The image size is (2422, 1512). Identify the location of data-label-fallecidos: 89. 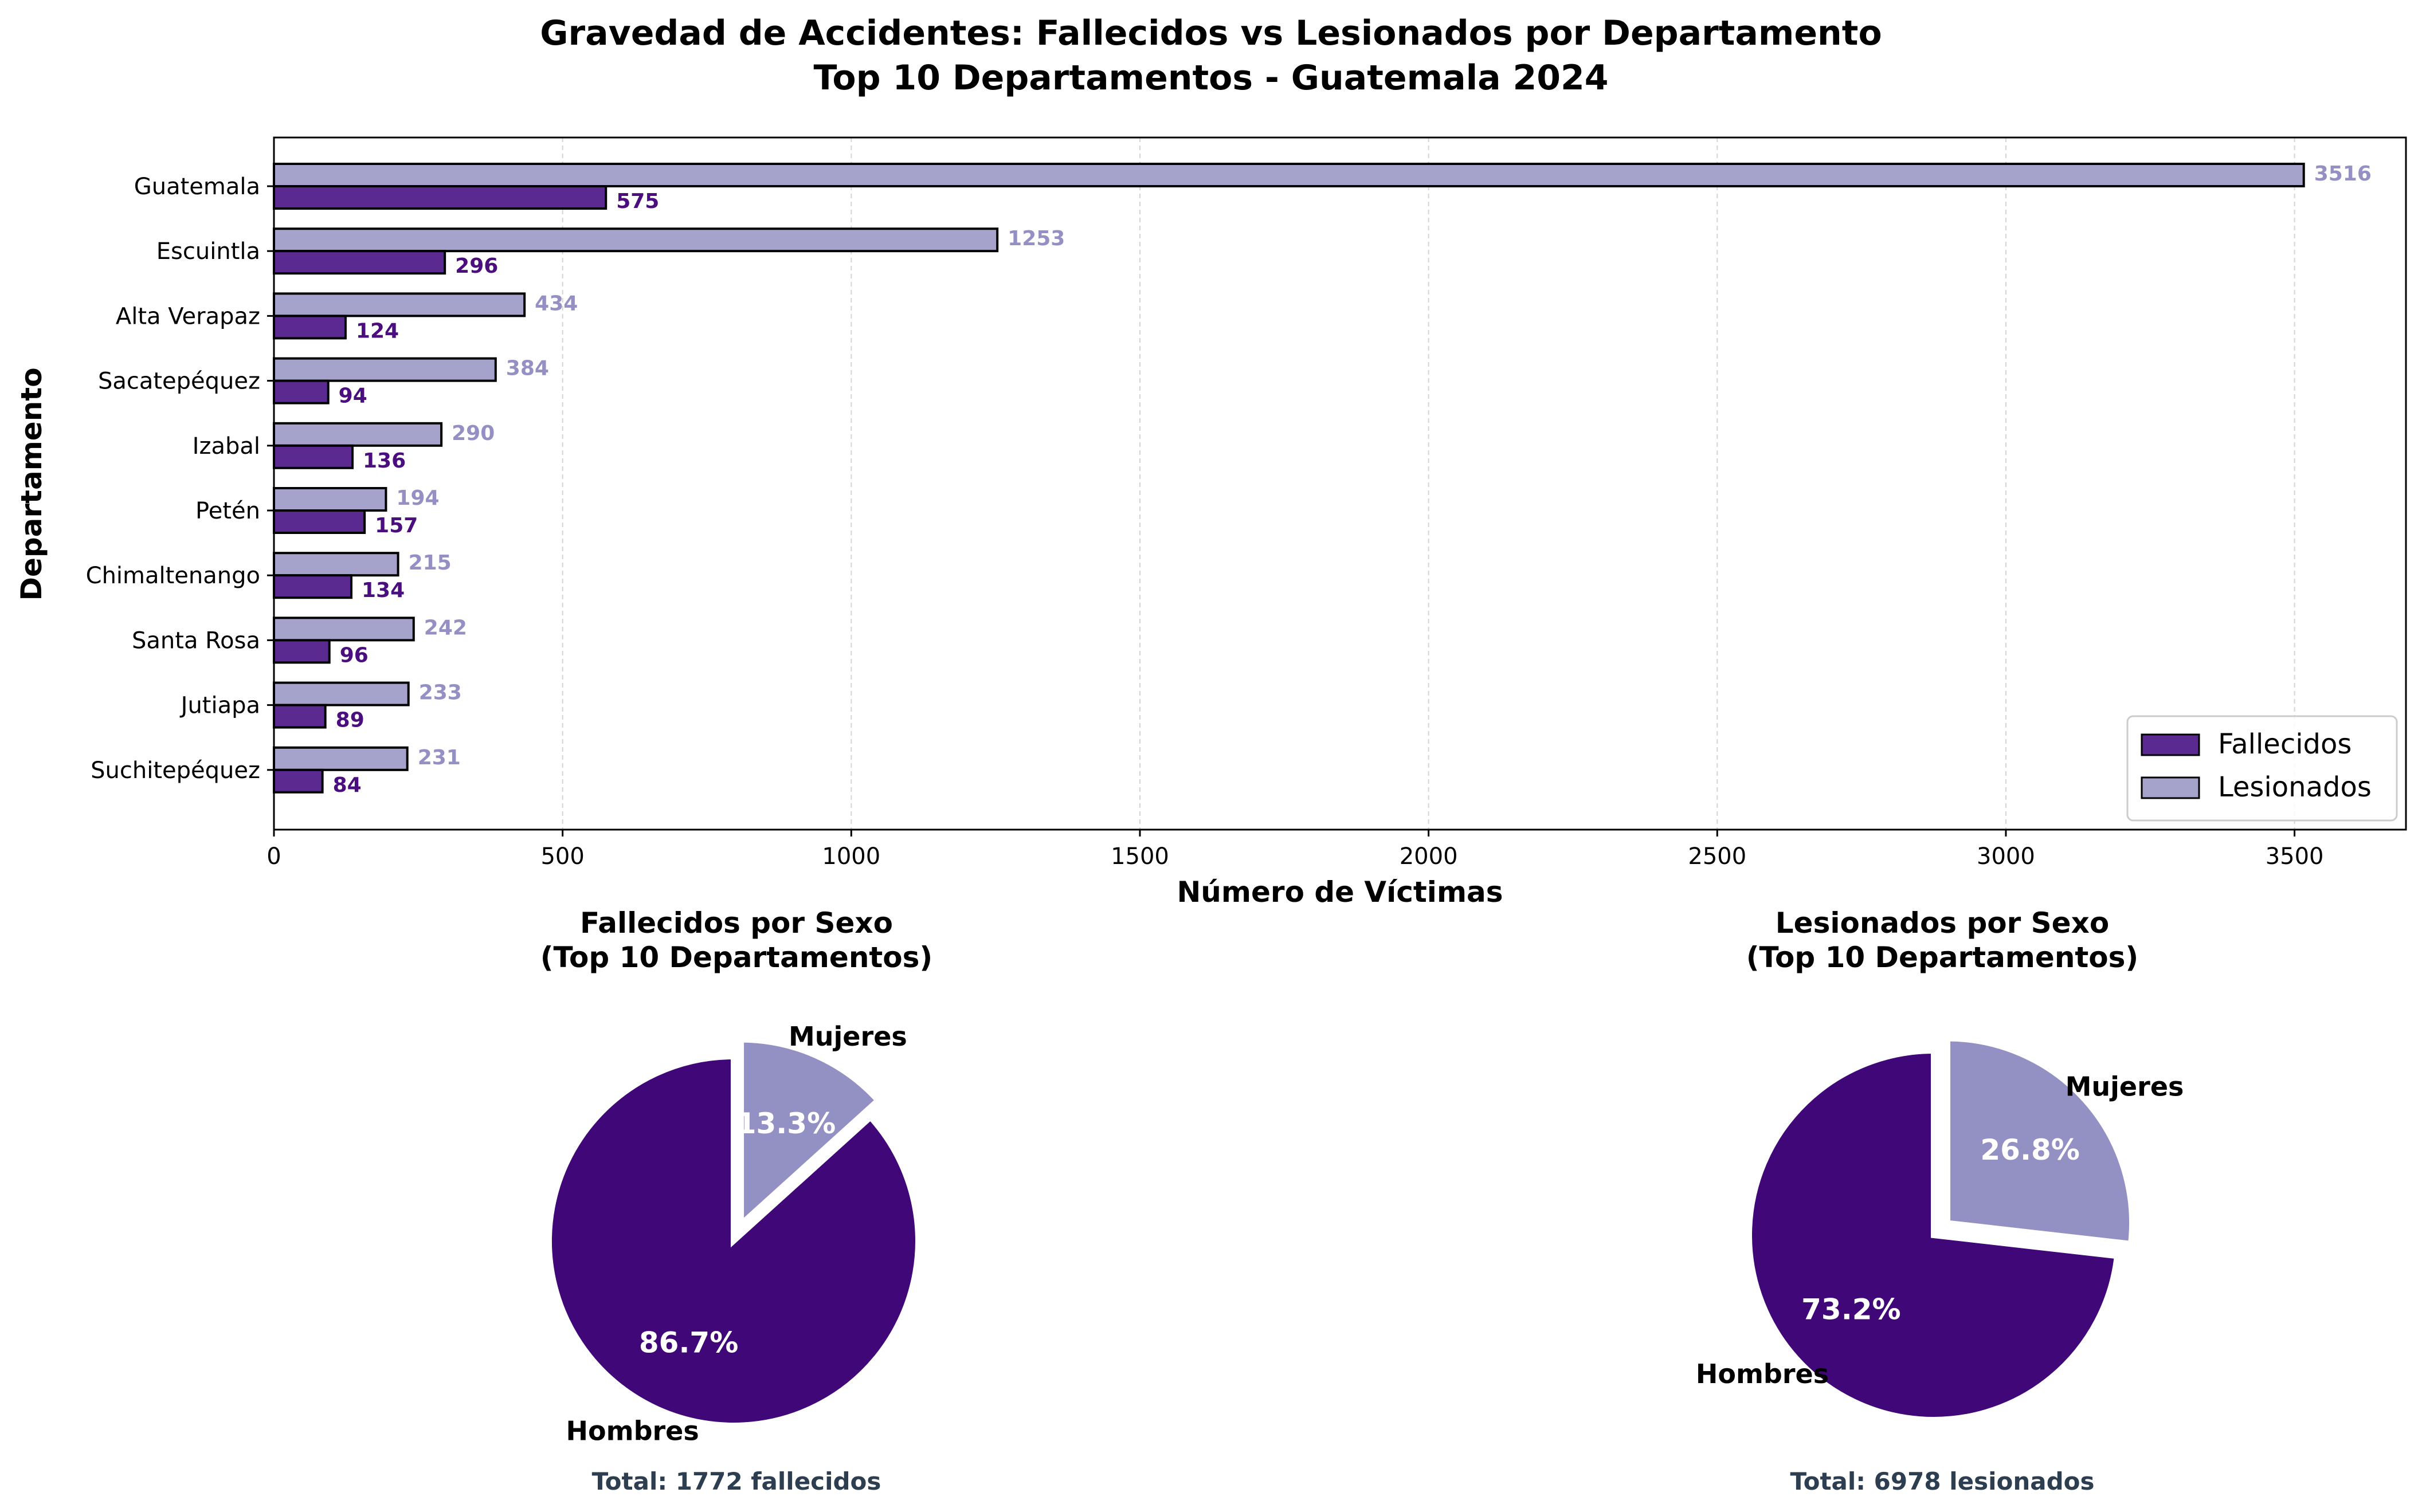
(350, 721).